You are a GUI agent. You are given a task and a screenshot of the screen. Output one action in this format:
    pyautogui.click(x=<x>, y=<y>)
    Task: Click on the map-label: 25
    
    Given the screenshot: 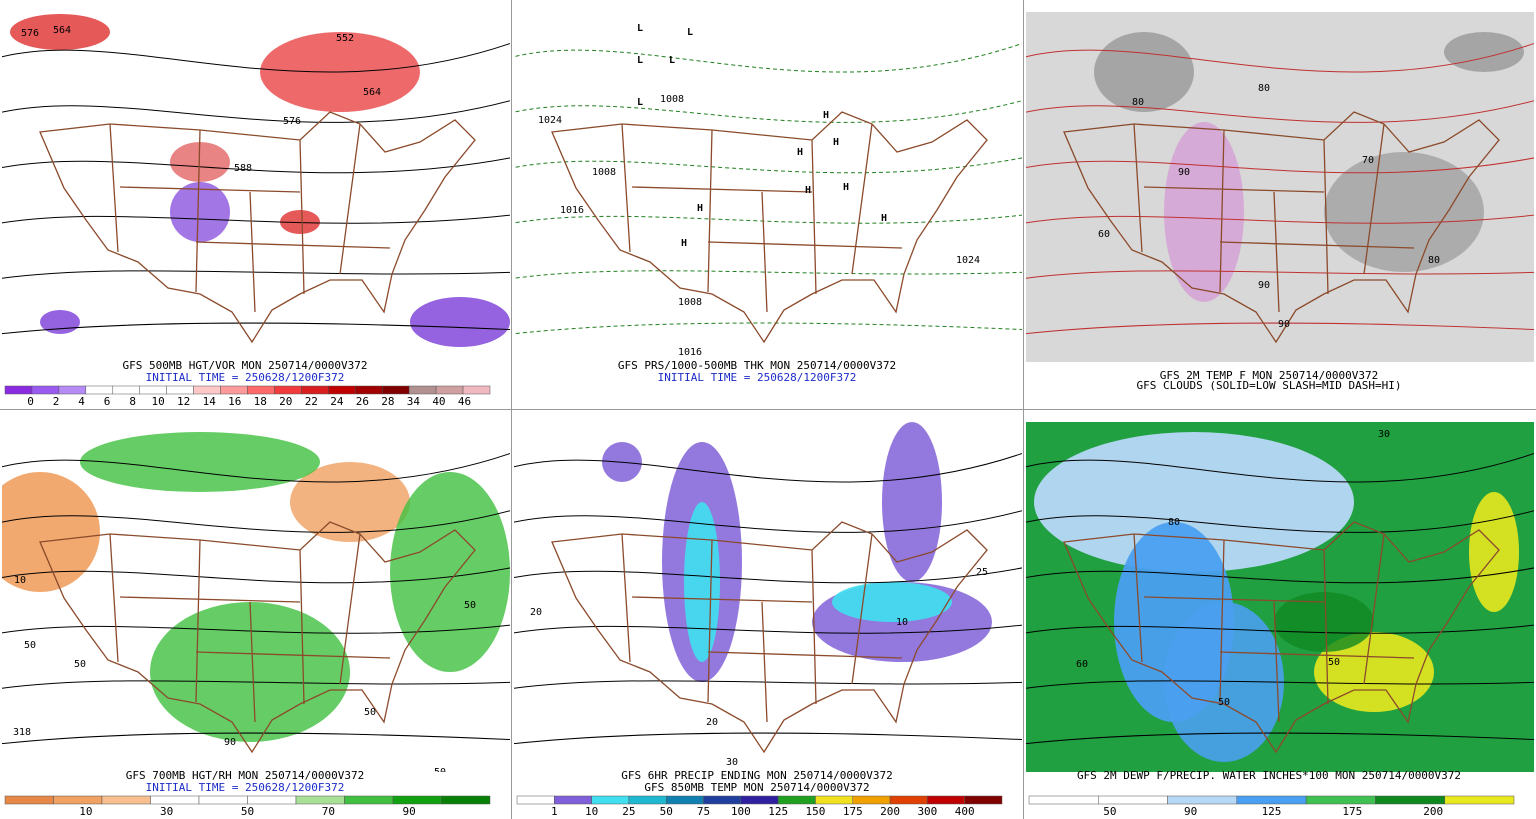 What is the action you would take?
    pyautogui.click(x=982, y=572)
    